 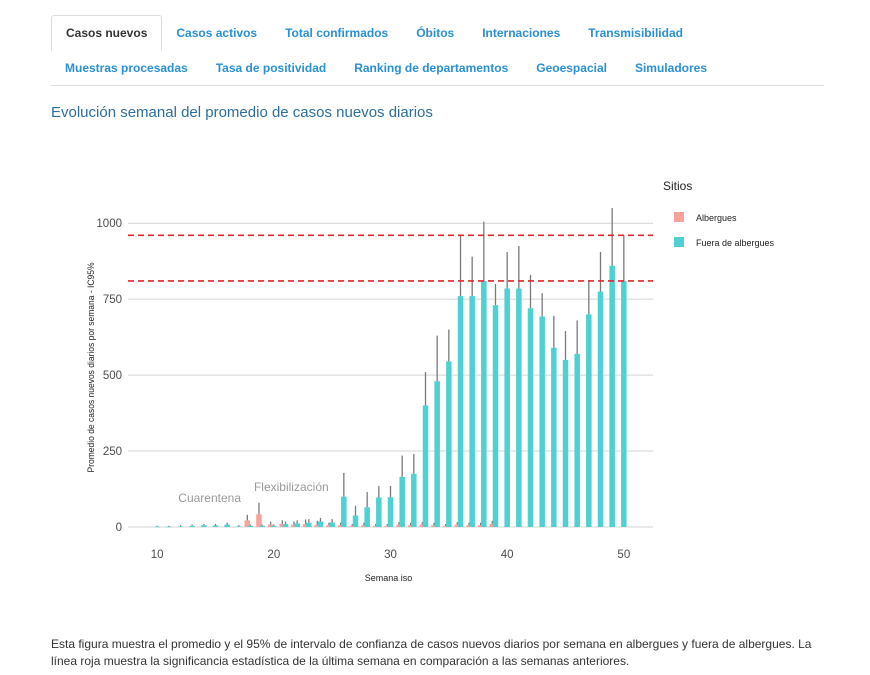 What do you see at coordinates (217, 33) in the screenshot?
I see `tab-casos-activos: Casos activos` at bounding box center [217, 33].